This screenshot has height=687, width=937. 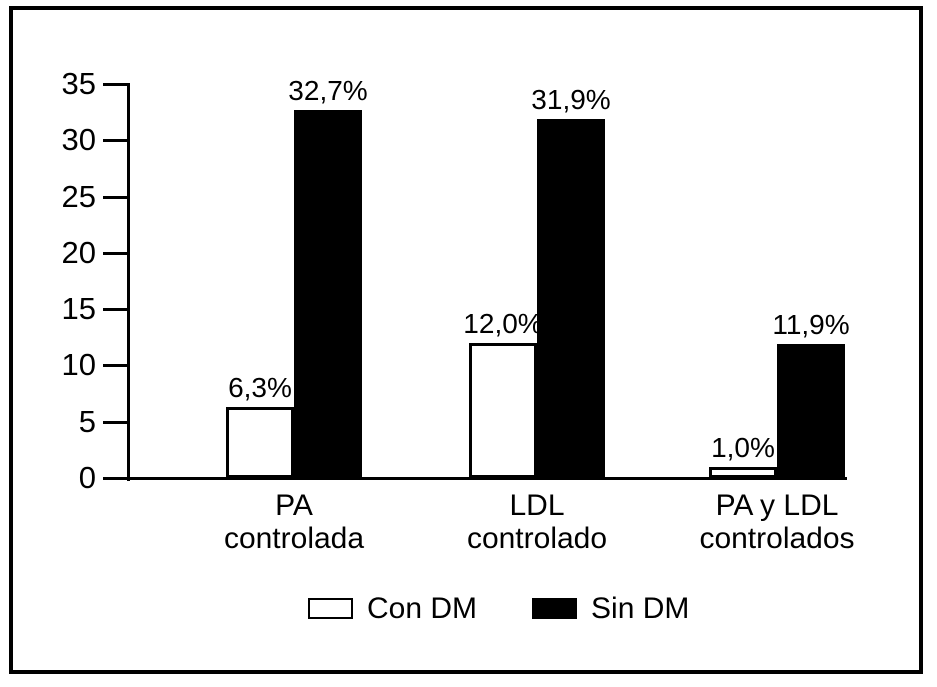 What do you see at coordinates (811, 324) in the screenshot?
I see `bar-value-label: 11,9%` at bounding box center [811, 324].